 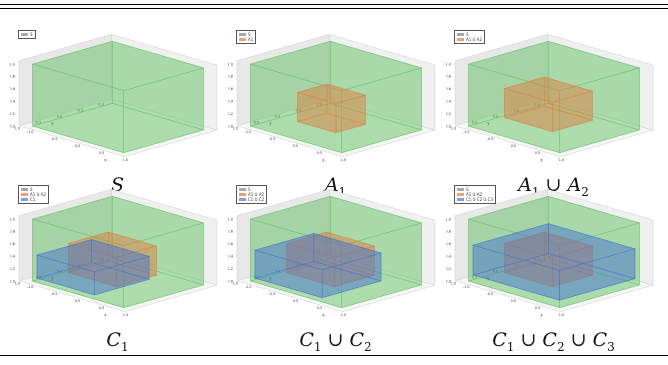 What do you see at coordinates (335, 340) in the screenshot?
I see `union-symbol: ∪` at bounding box center [335, 340].